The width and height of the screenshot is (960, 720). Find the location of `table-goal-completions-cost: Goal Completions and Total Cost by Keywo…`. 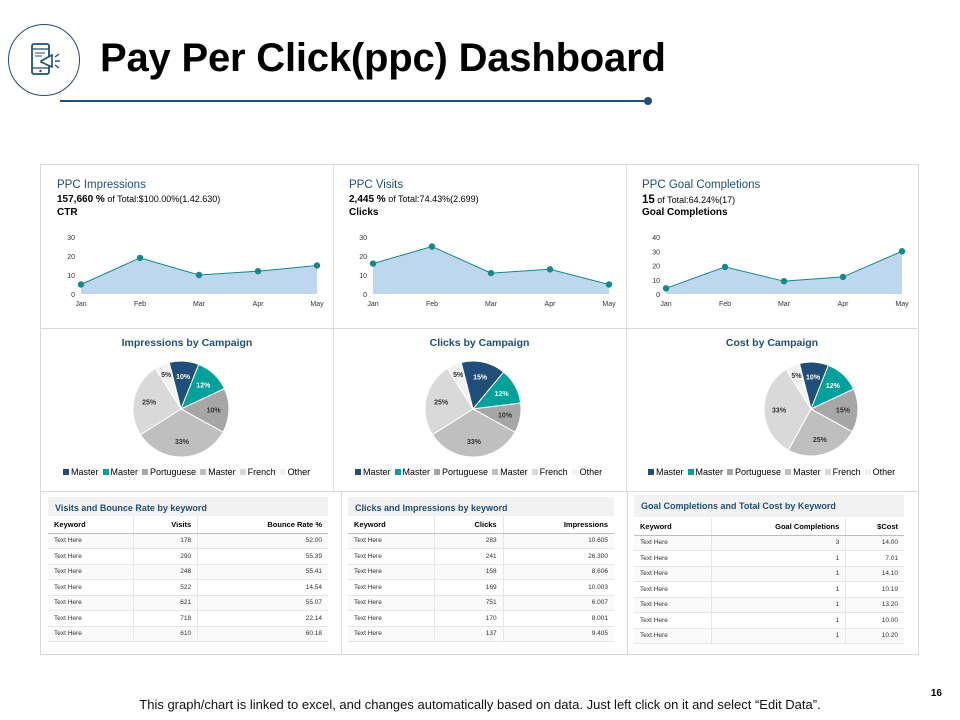

table-goal-completions-cost: Goal Completions and Total Cost by Keywo… is located at coordinates (772, 574).